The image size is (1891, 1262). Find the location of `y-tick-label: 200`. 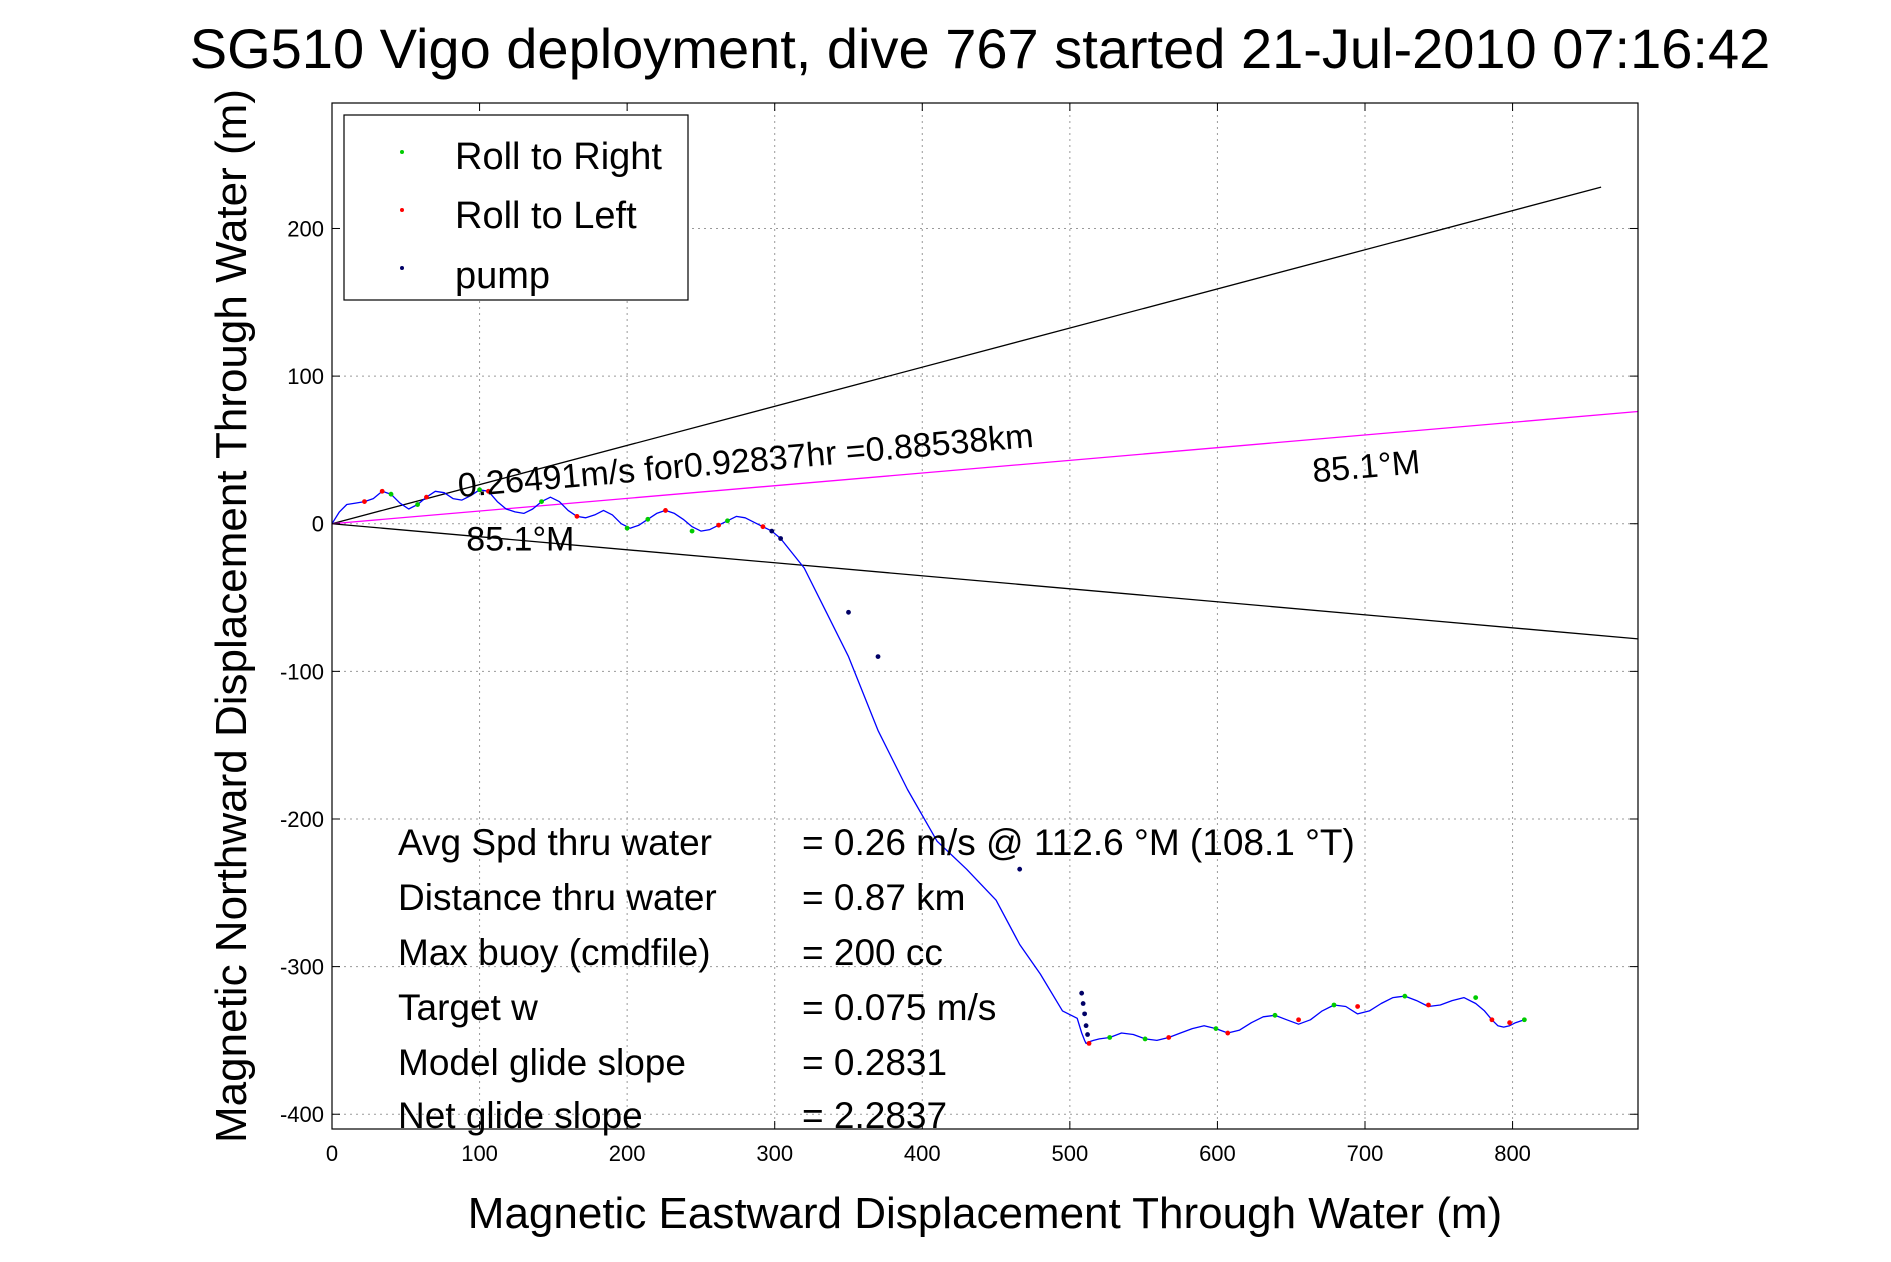

y-tick-label: 200 is located at coordinates (305, 228).